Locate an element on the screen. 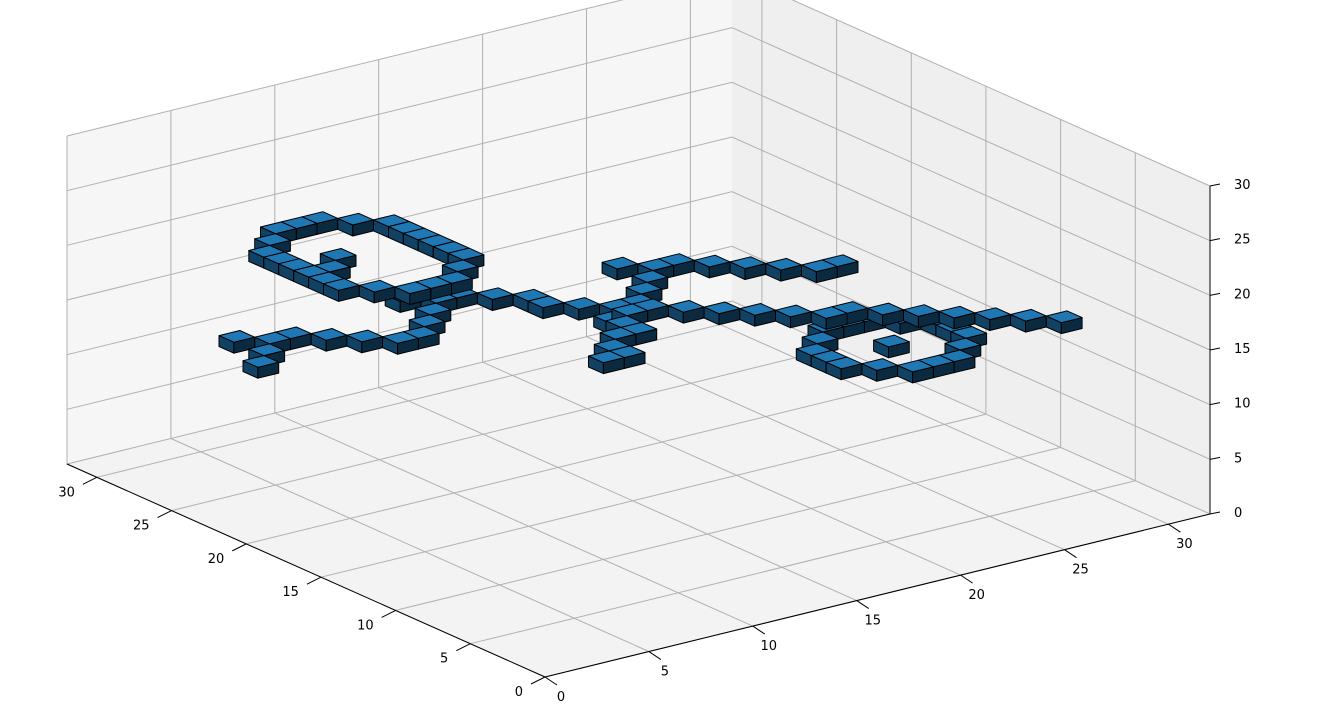  x-tick-label: 0 is located at coordinates (519, 692).